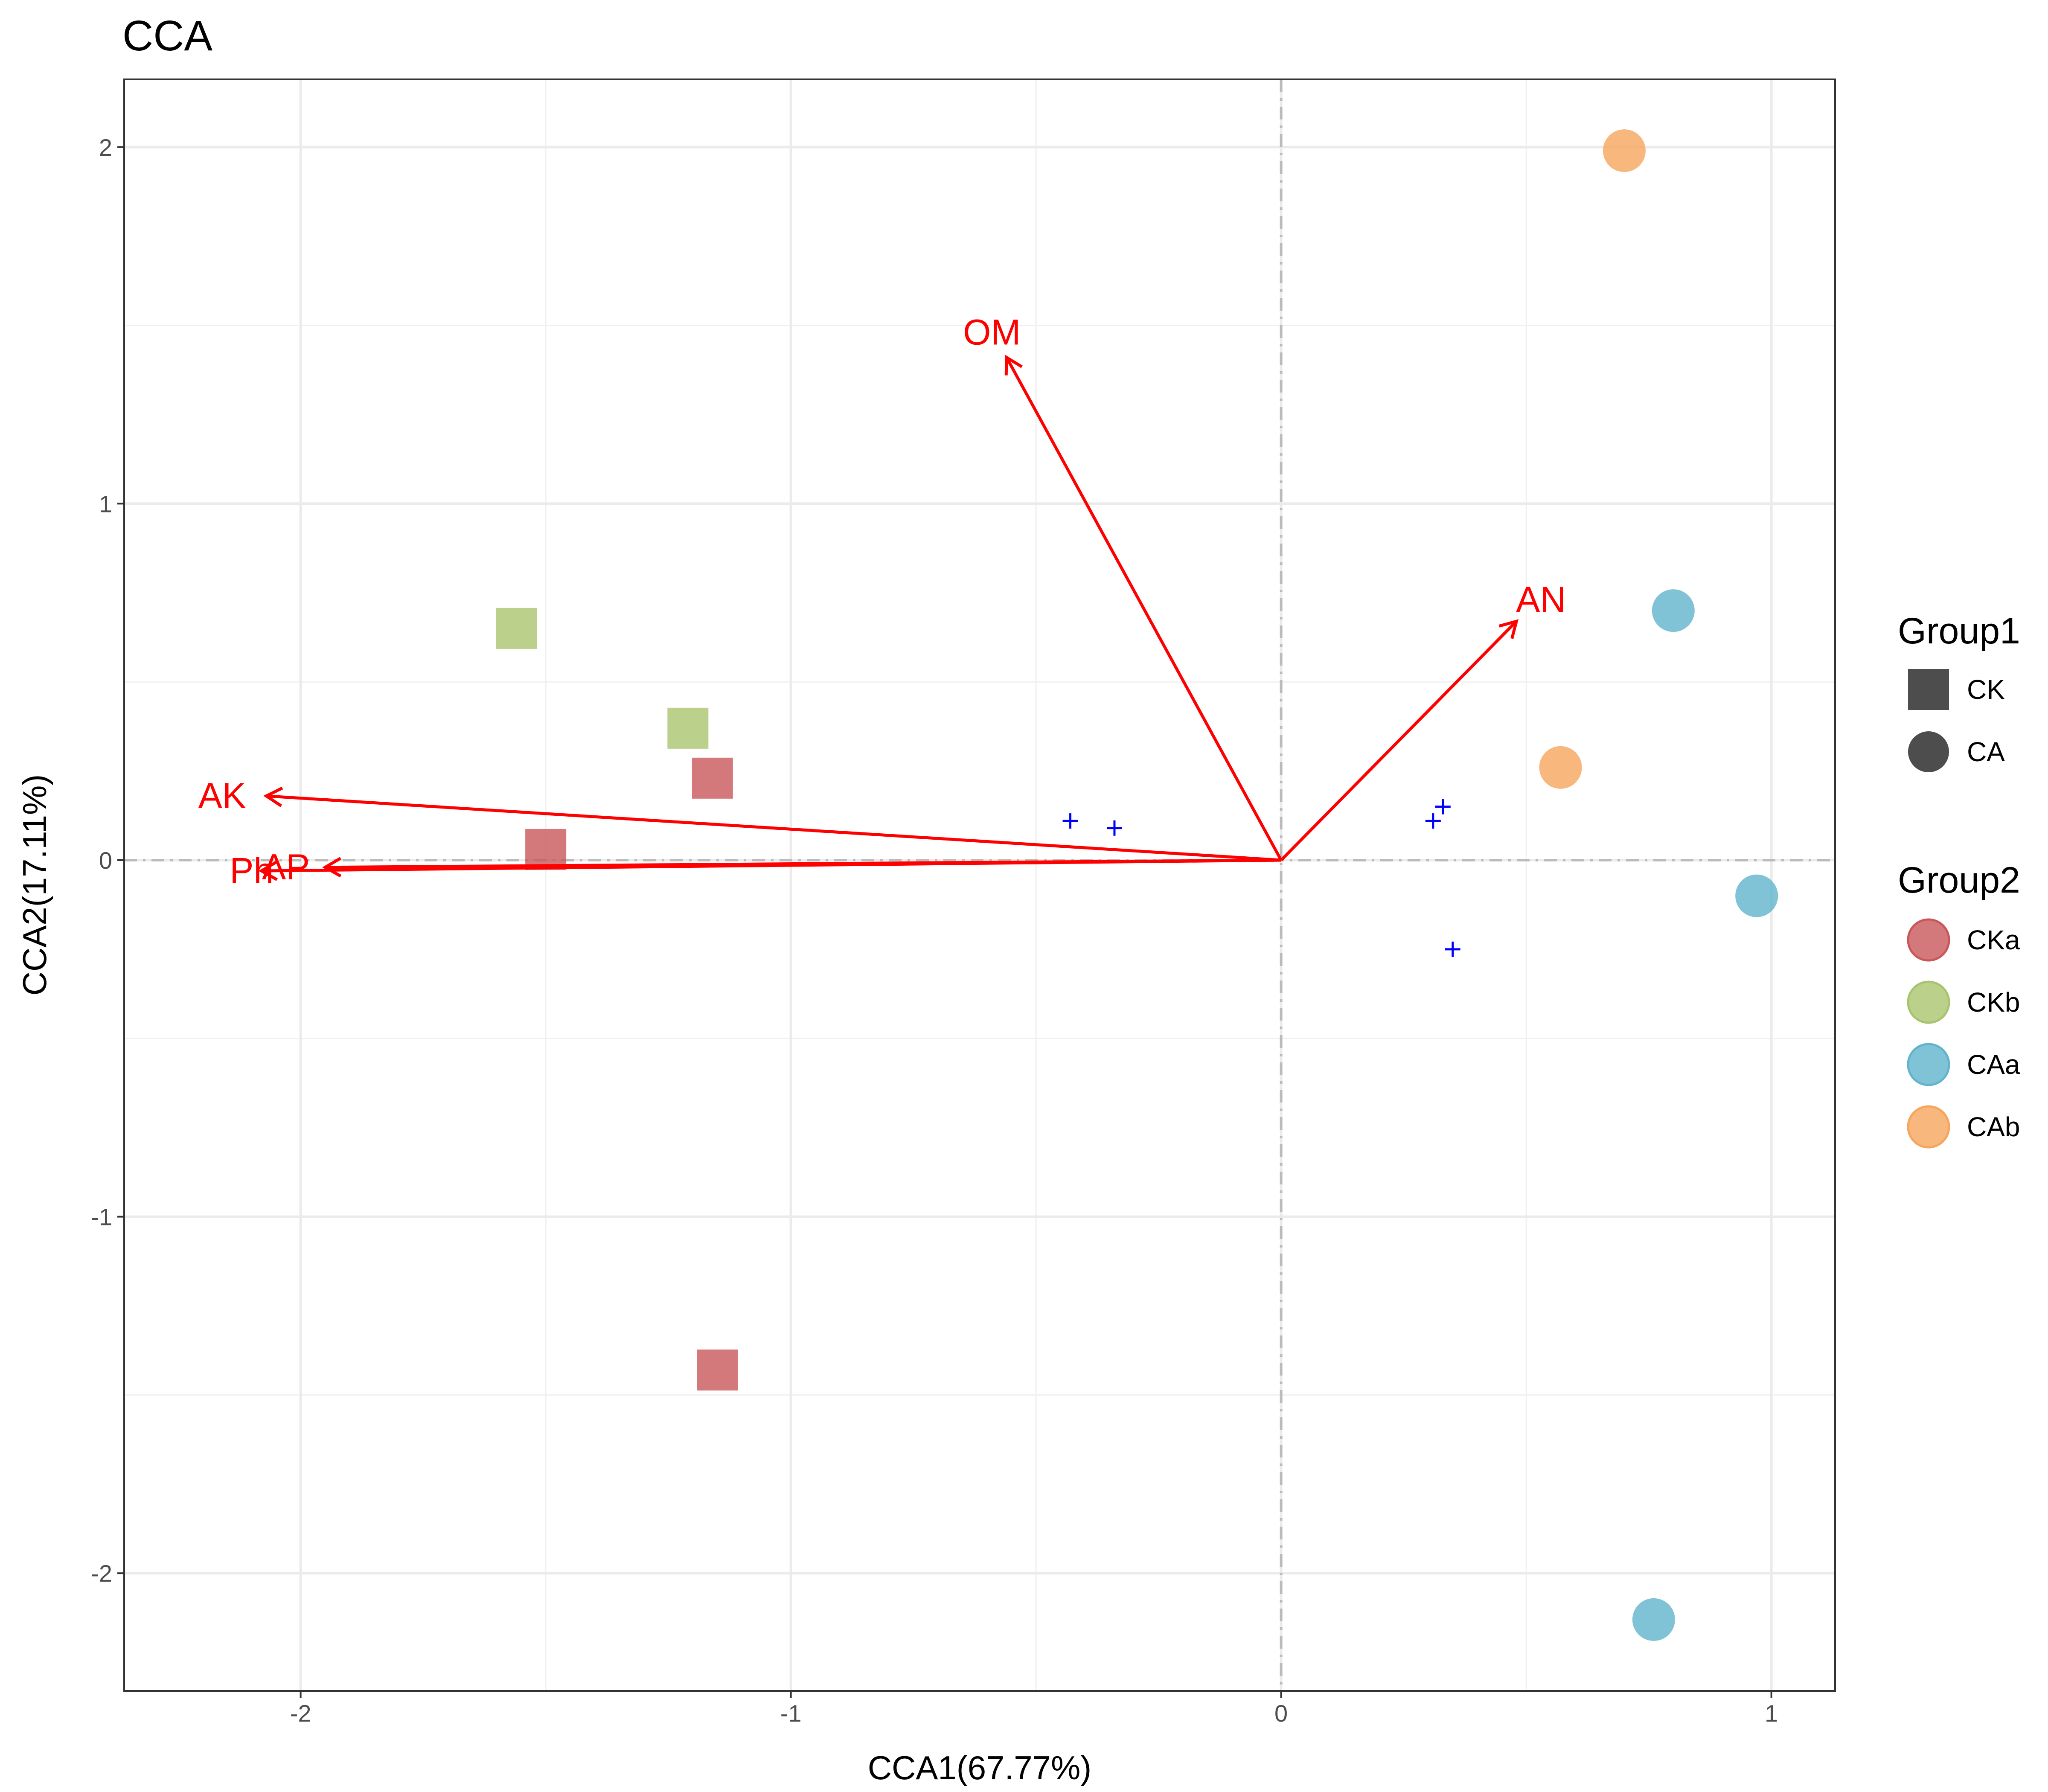 The height and width of the screenshot is (1792, 2048). What do you see at coordinates (1994, 1003) in the screenshot?
I see `legend-label-ckb: CKb` at bounding box center [1994, 1003].